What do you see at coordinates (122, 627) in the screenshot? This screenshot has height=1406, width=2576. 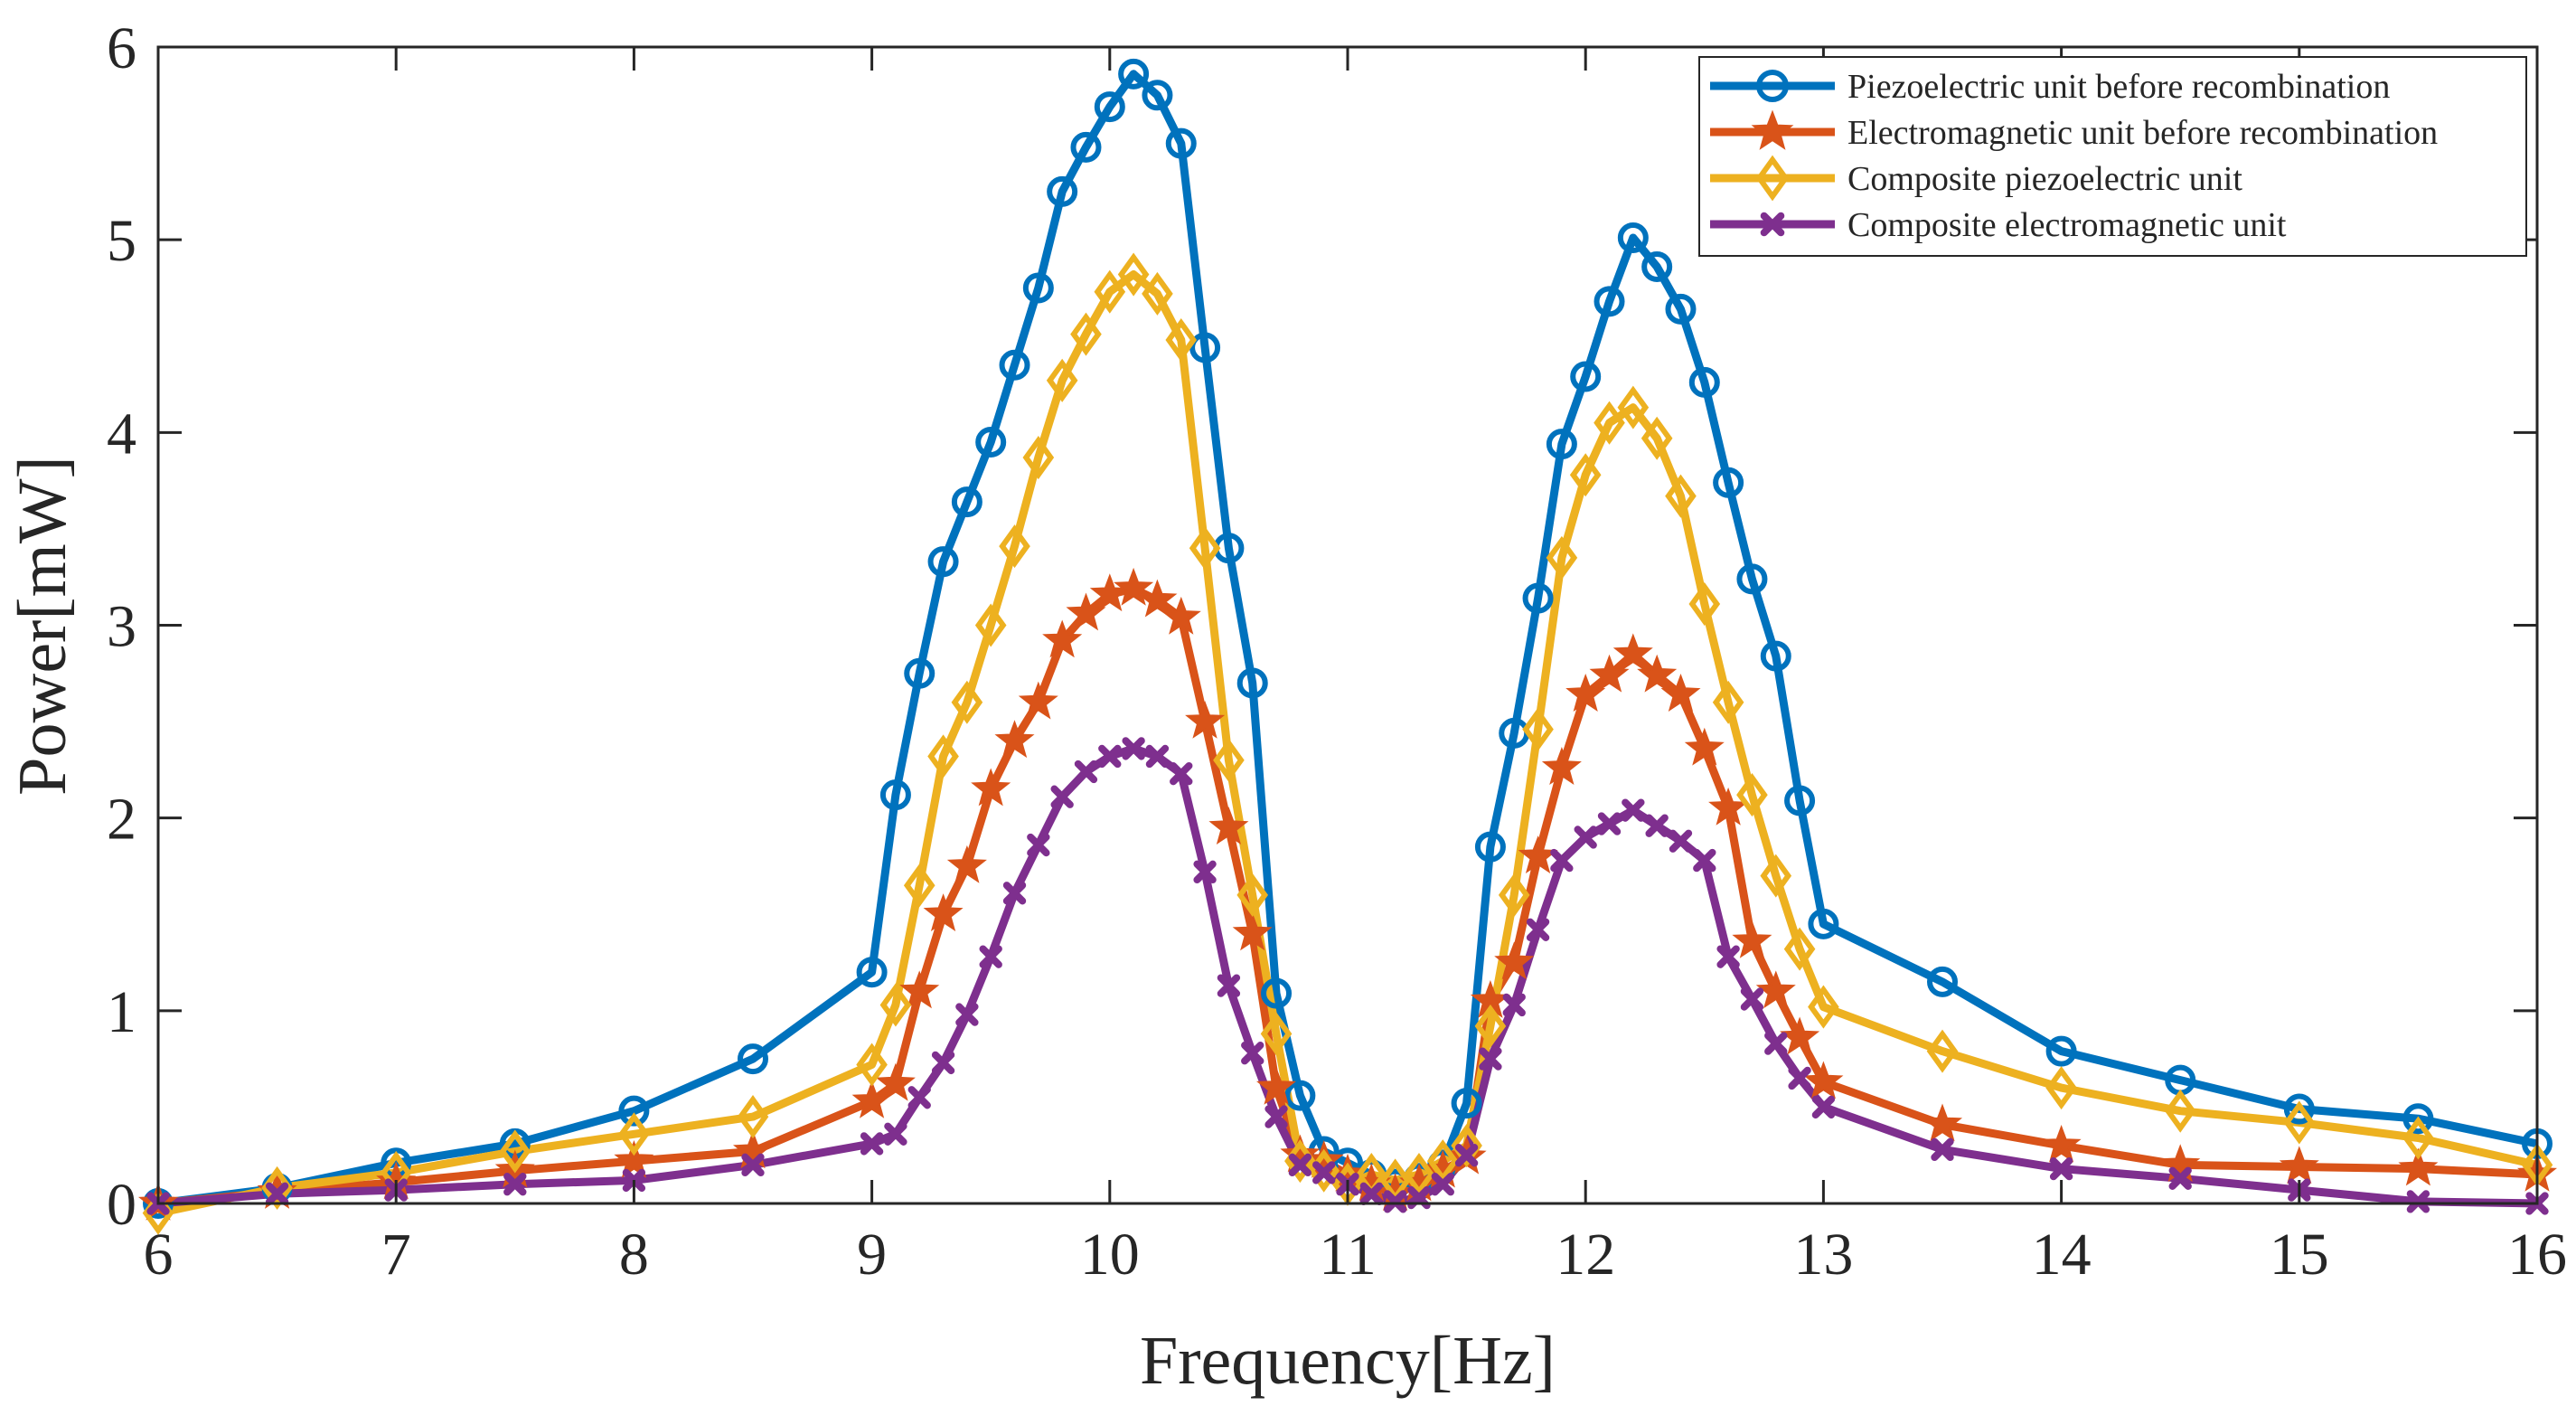 I see `y-tick-label: 3` at bounding box center [122, 627].